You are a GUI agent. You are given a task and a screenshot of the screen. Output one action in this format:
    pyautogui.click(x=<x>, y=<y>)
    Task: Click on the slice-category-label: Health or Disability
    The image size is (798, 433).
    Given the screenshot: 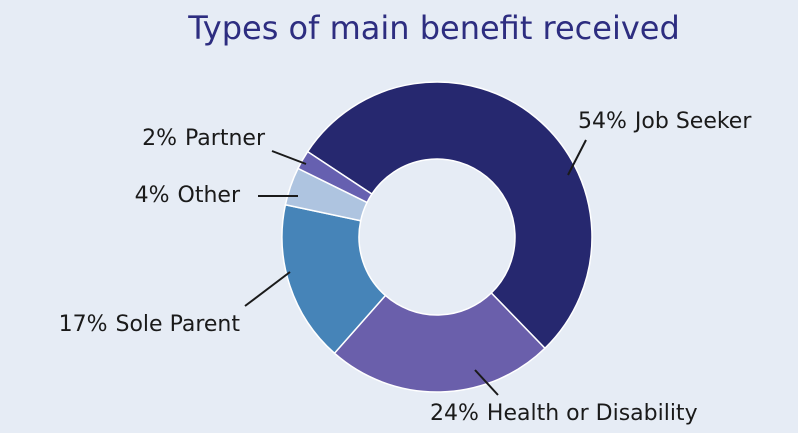 What is the action you would take?
    pyautogui.click(x=592, y=413)
    